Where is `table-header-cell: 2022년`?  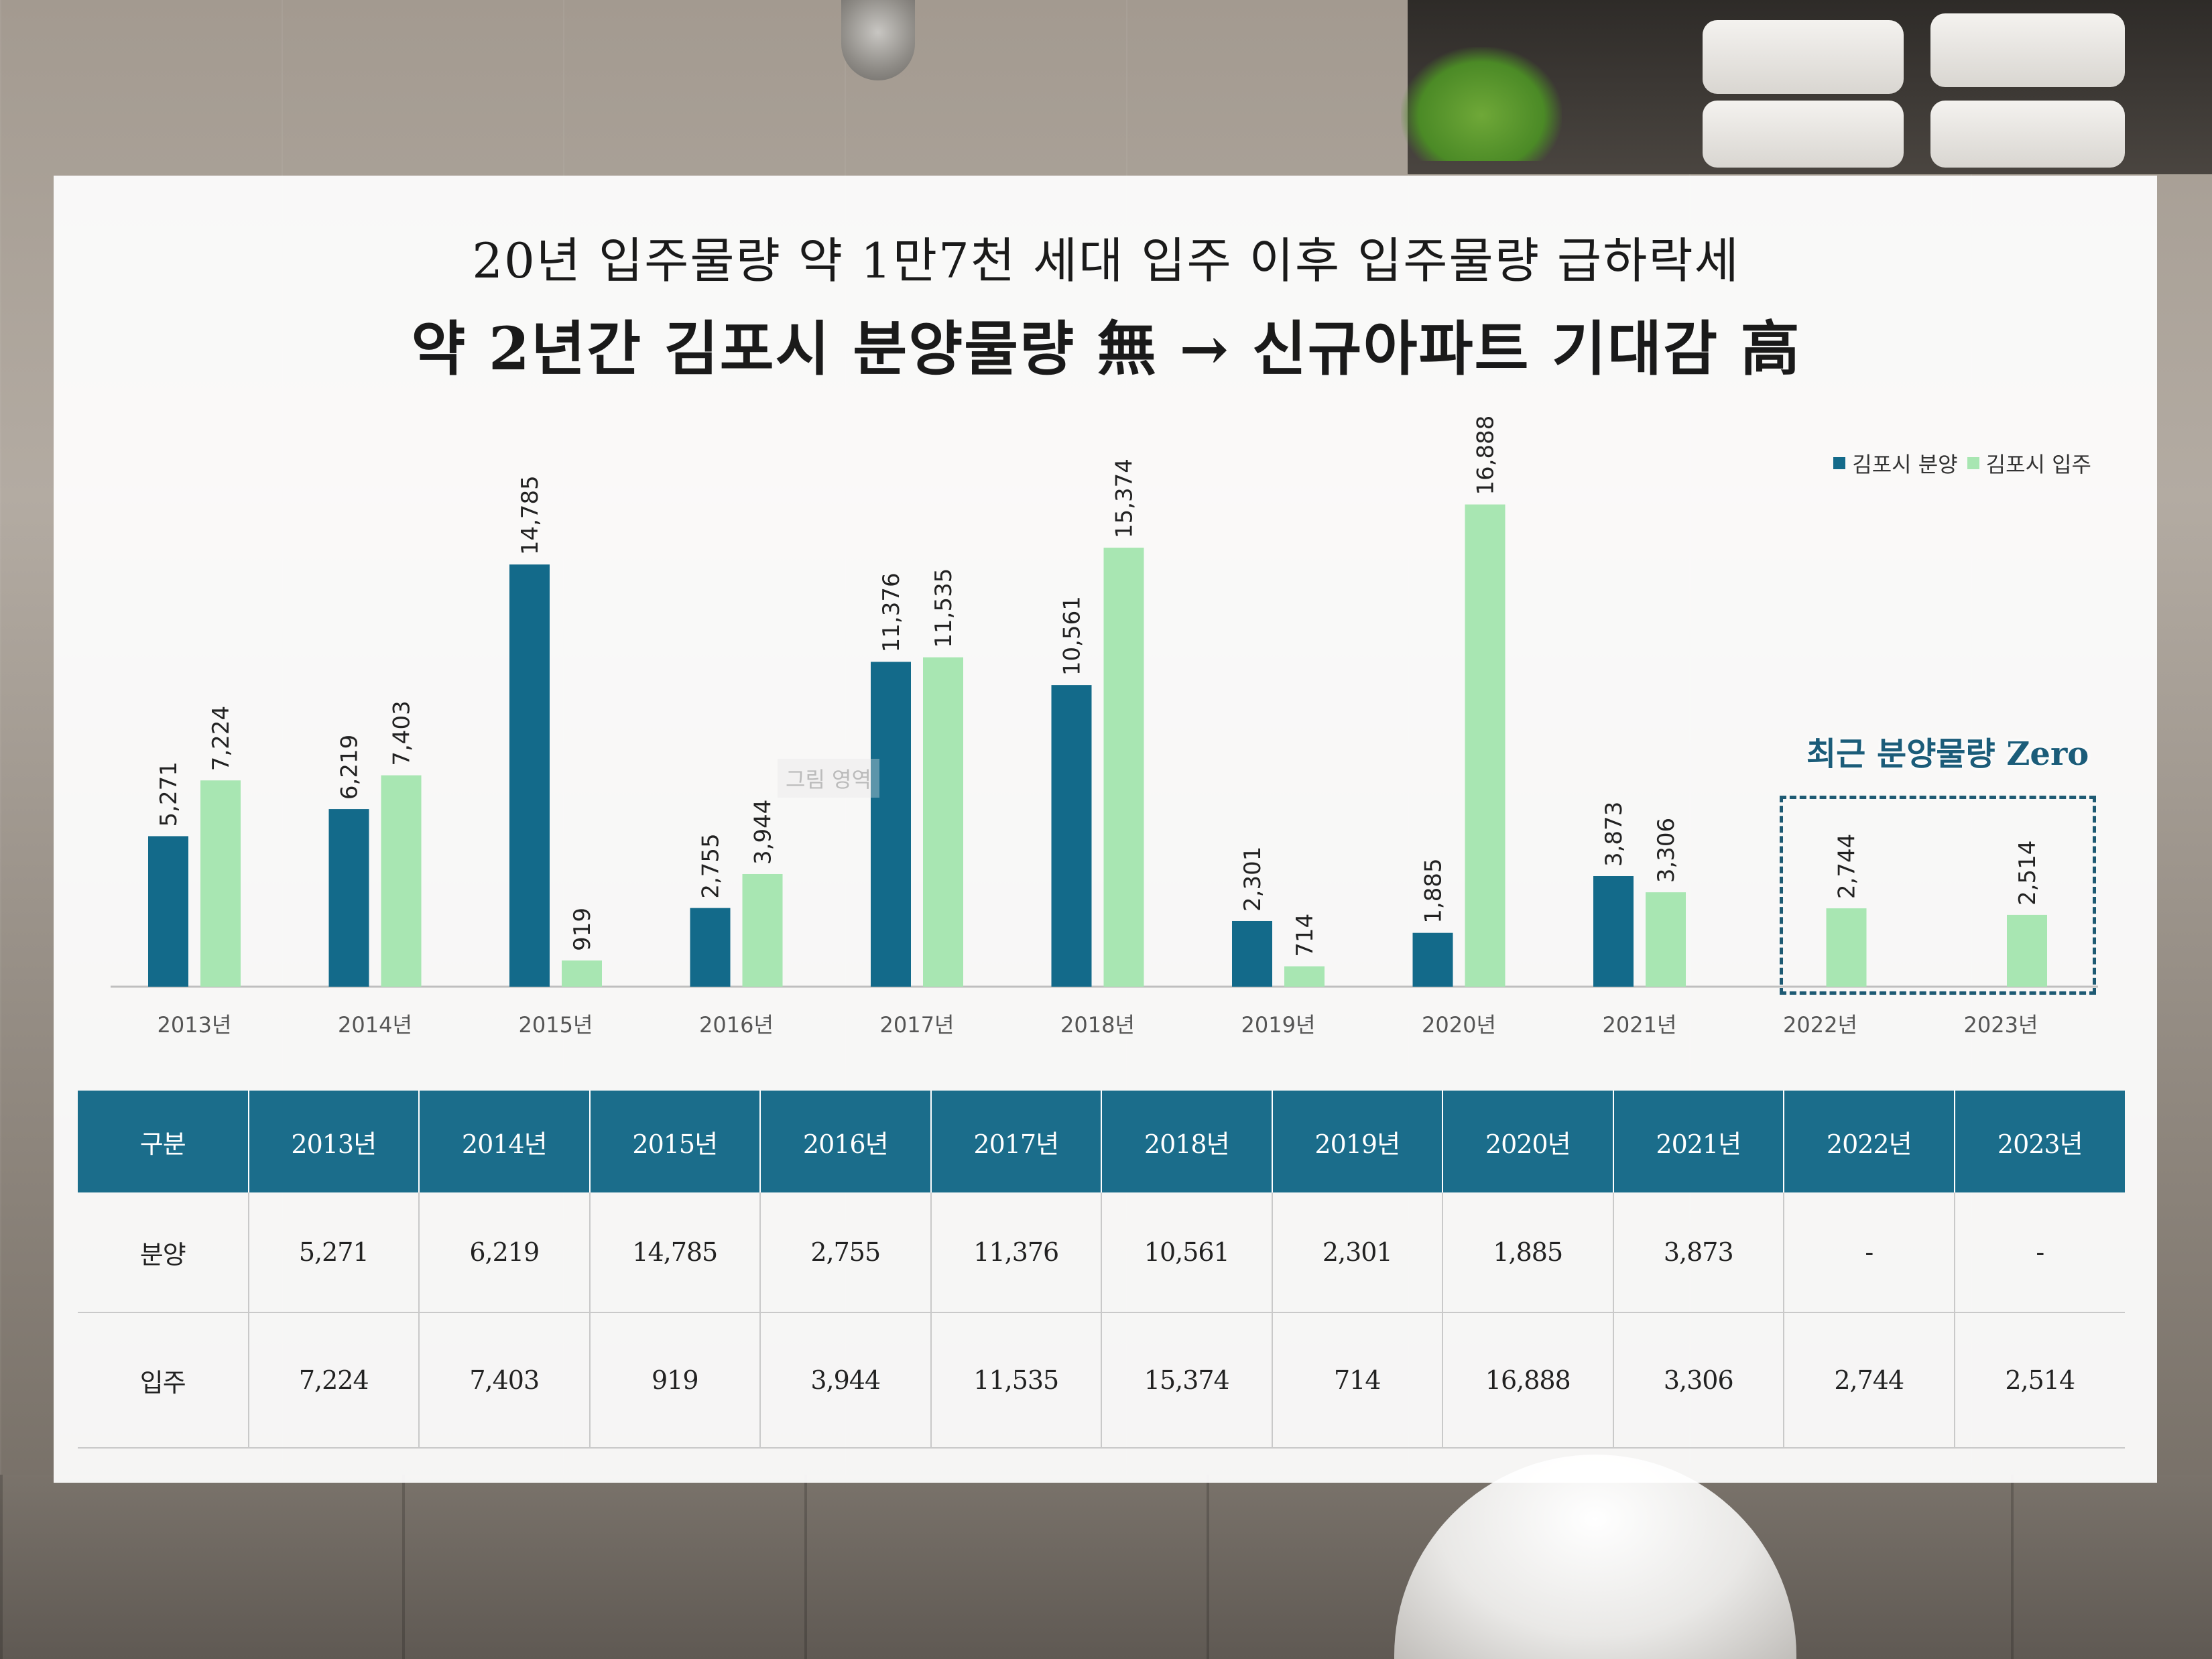 table-header-cell: 2022년 is located at coordinates (1869, 1141).